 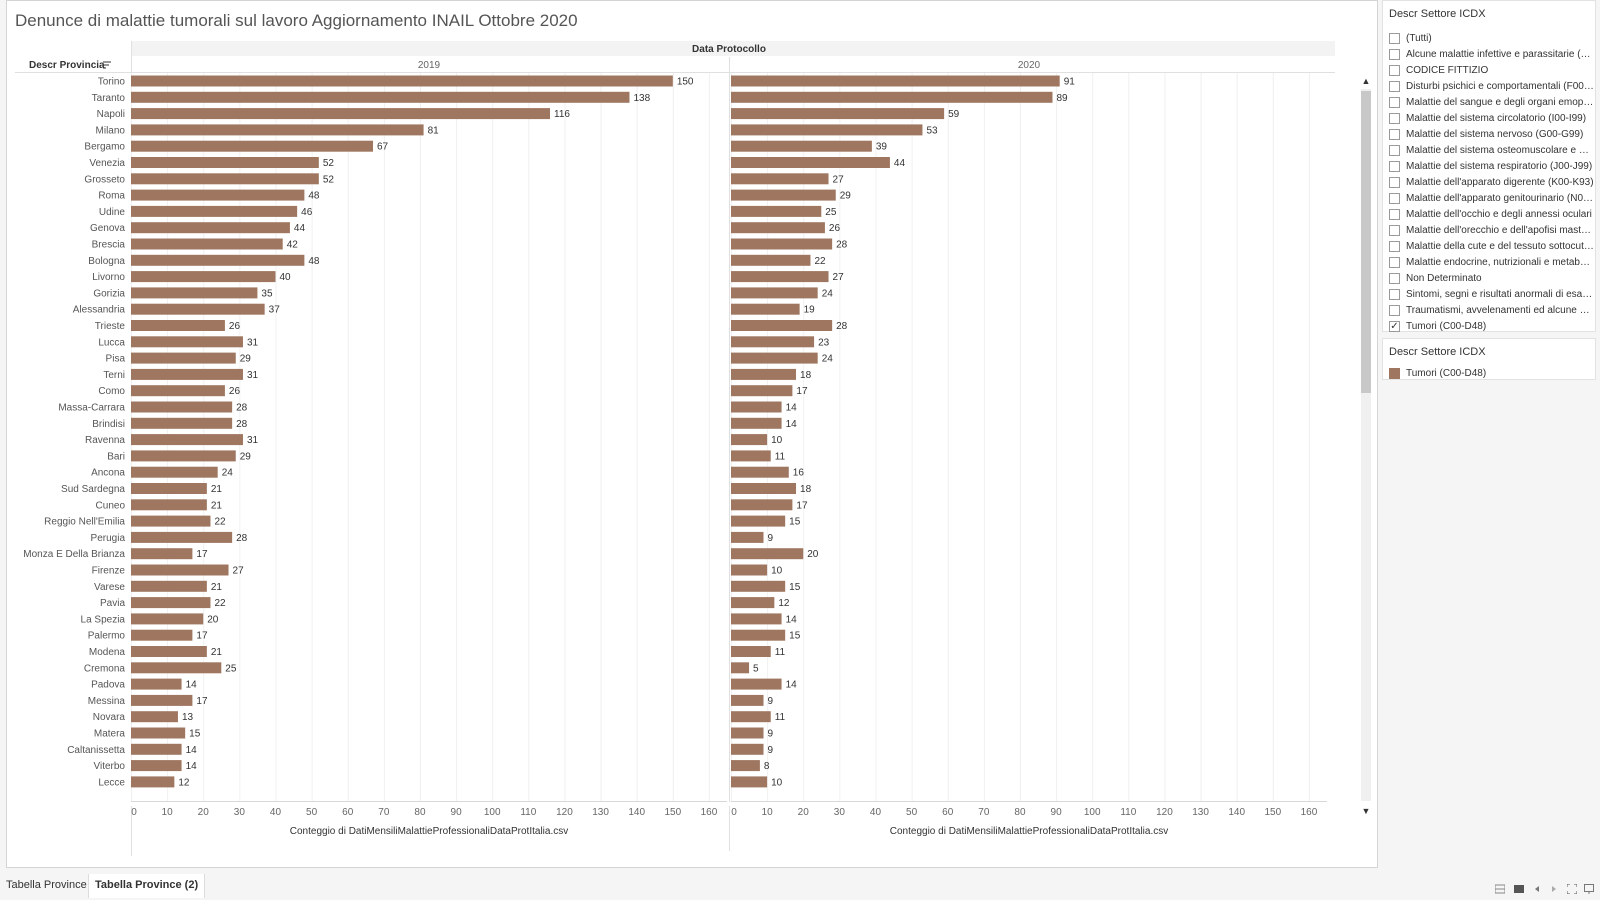 I want to click on filter-checkbox: ✓, so click(x=1394, y=326).